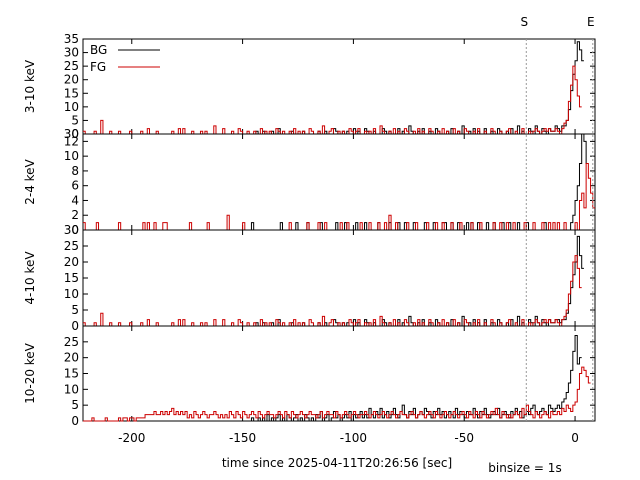 This screenshot has height=480, width=640. I want to click on y-axis-label: 10-20 keV, so click(30, 373).